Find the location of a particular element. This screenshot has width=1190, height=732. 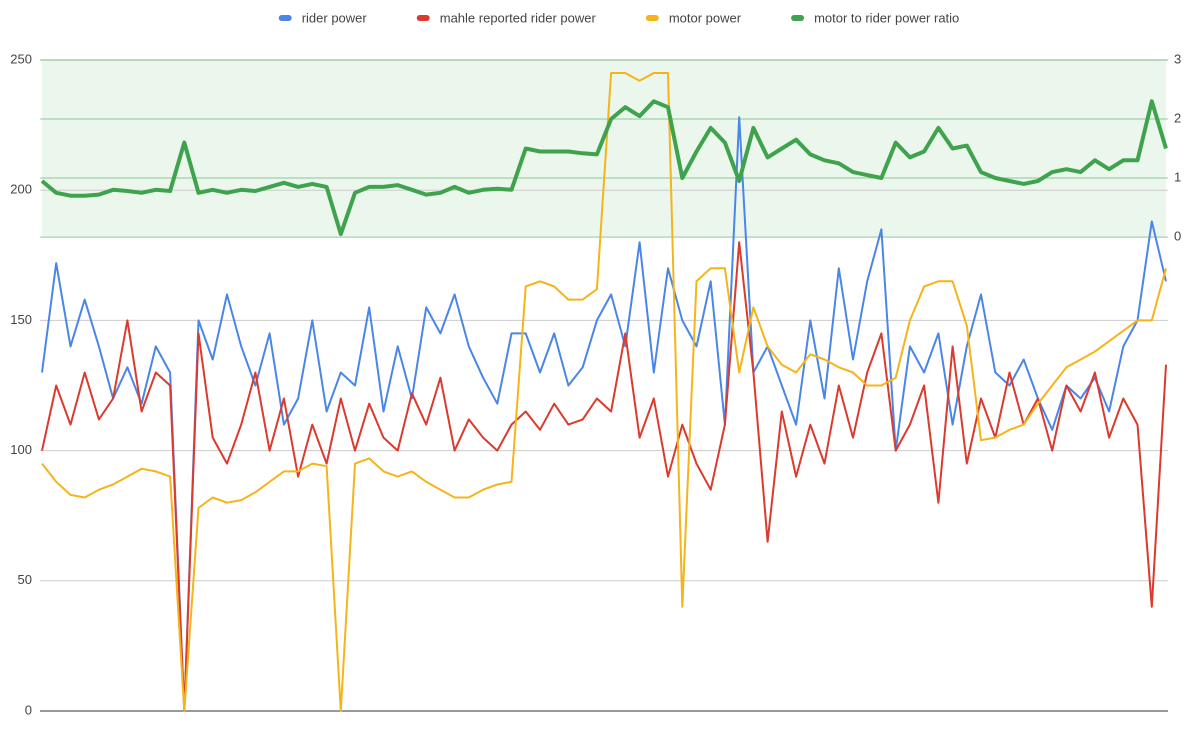

y-tick-label: 50 is located at coordinates (25, 579).